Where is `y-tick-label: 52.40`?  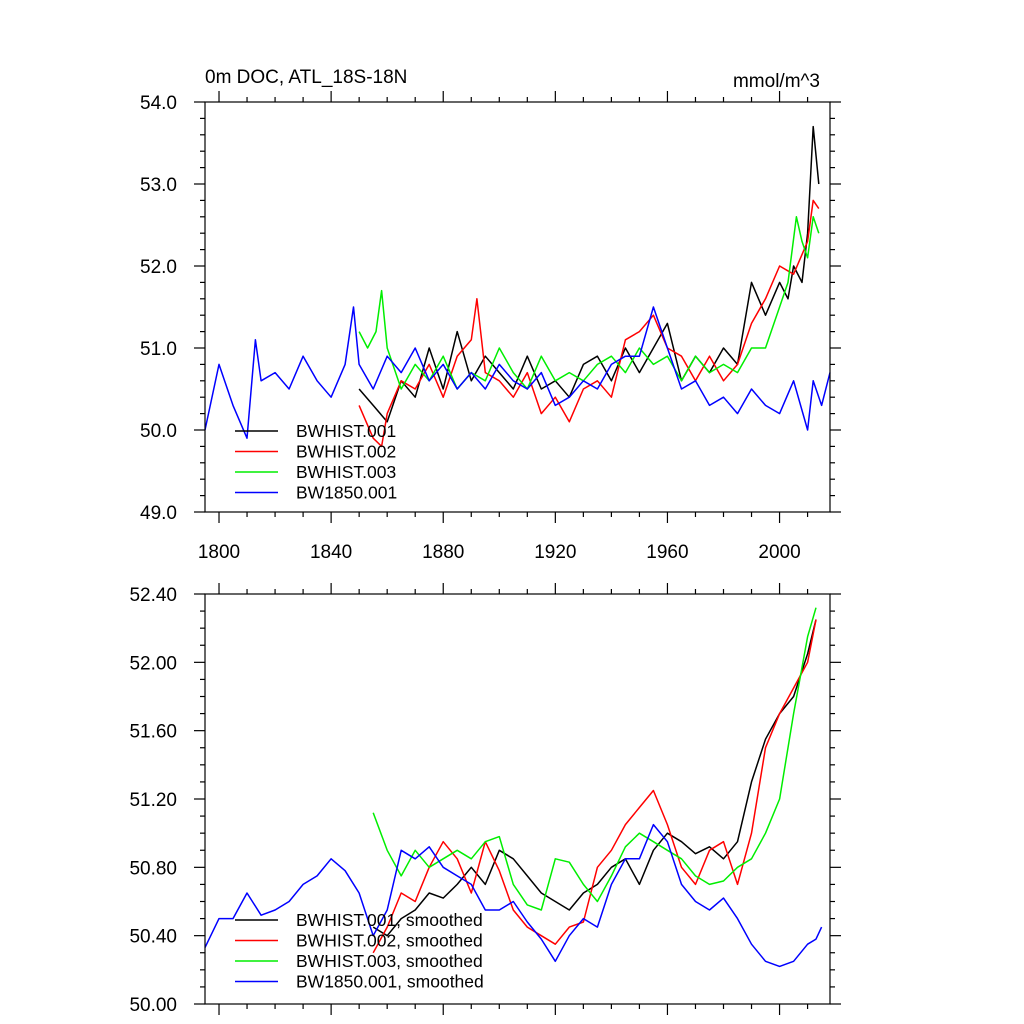
y-tick-label: 52.40 is located at coordinates (153, 595).